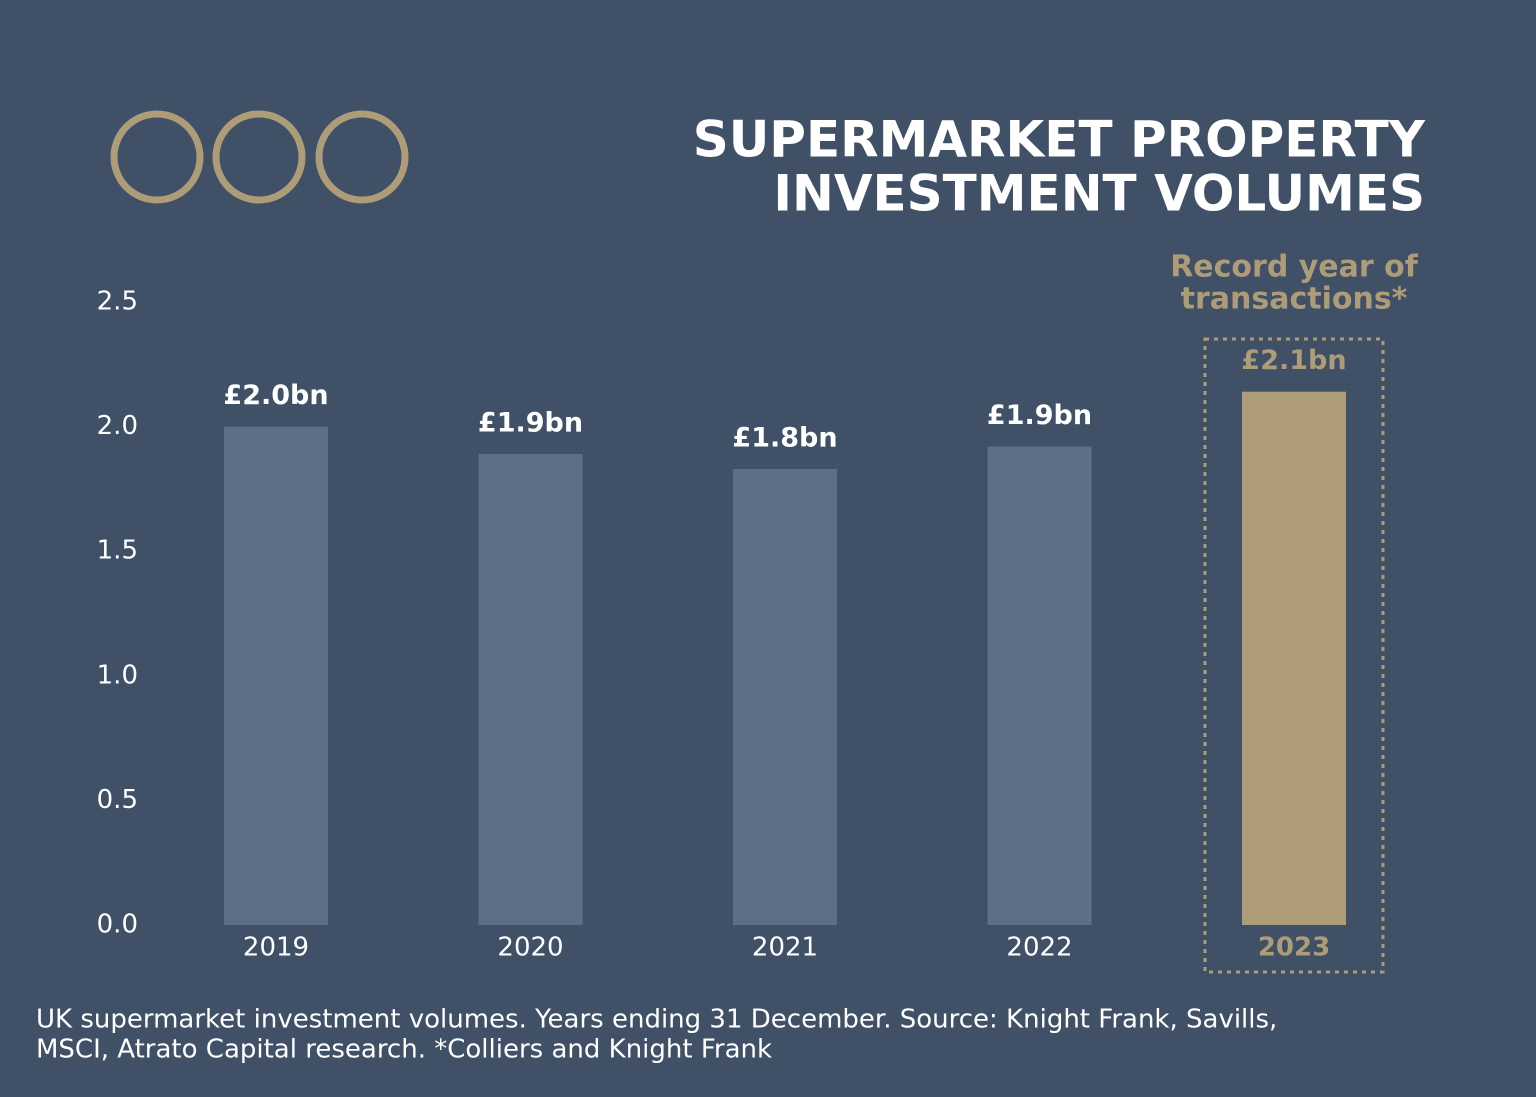 This screenshot has width=1536, height=1097. I want to click on value-label: £2.1bn, so click(1293, 360).